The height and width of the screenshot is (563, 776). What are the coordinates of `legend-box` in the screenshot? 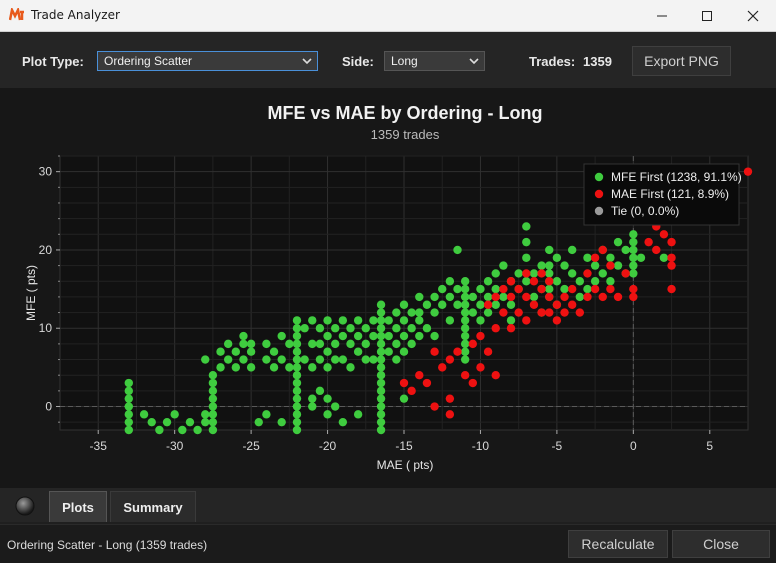 It's located at (661, 194).